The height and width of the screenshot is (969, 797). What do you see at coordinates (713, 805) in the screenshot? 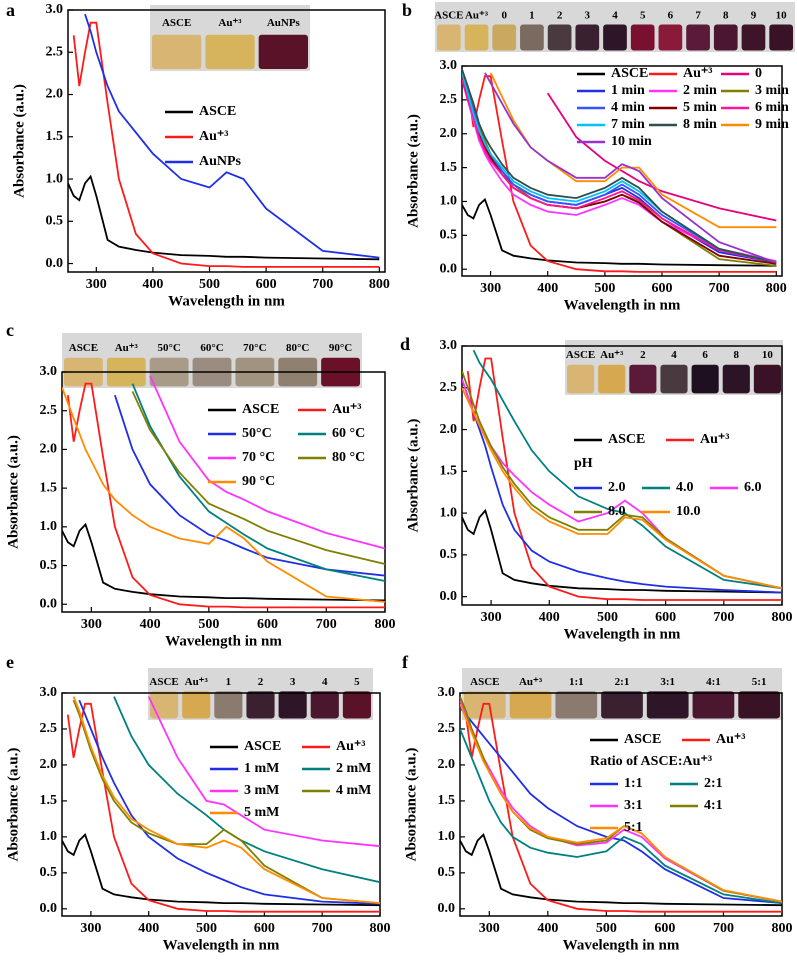
I see `legend-label: 4:1` at bounding box center [713, 805].